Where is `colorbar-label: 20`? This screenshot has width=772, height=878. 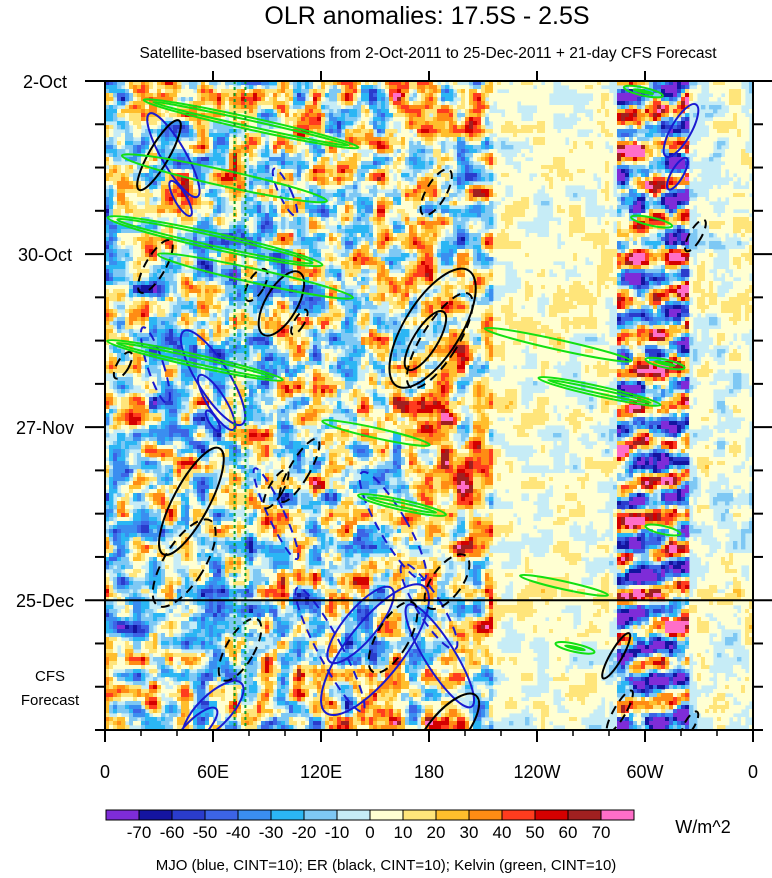 colorbar-label: 20 is located at coordinates (436, 832).